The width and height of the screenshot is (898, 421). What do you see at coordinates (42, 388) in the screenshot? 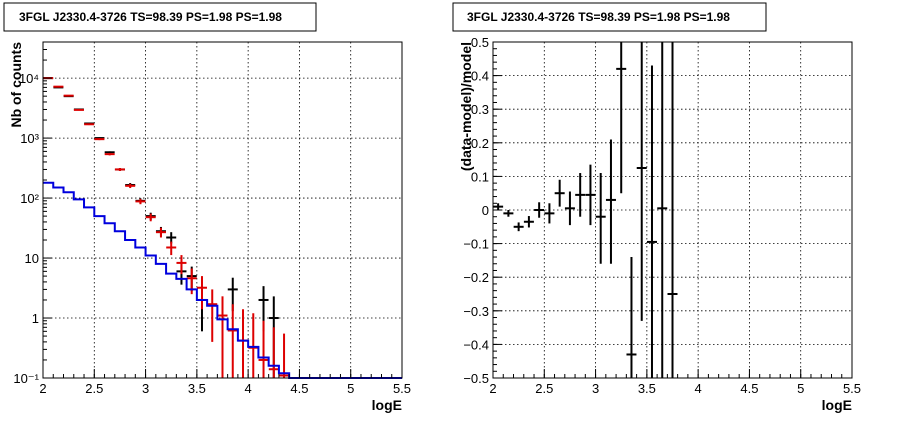
I see `counts-x-tick-label: 2` at bounding box center [42, 388].